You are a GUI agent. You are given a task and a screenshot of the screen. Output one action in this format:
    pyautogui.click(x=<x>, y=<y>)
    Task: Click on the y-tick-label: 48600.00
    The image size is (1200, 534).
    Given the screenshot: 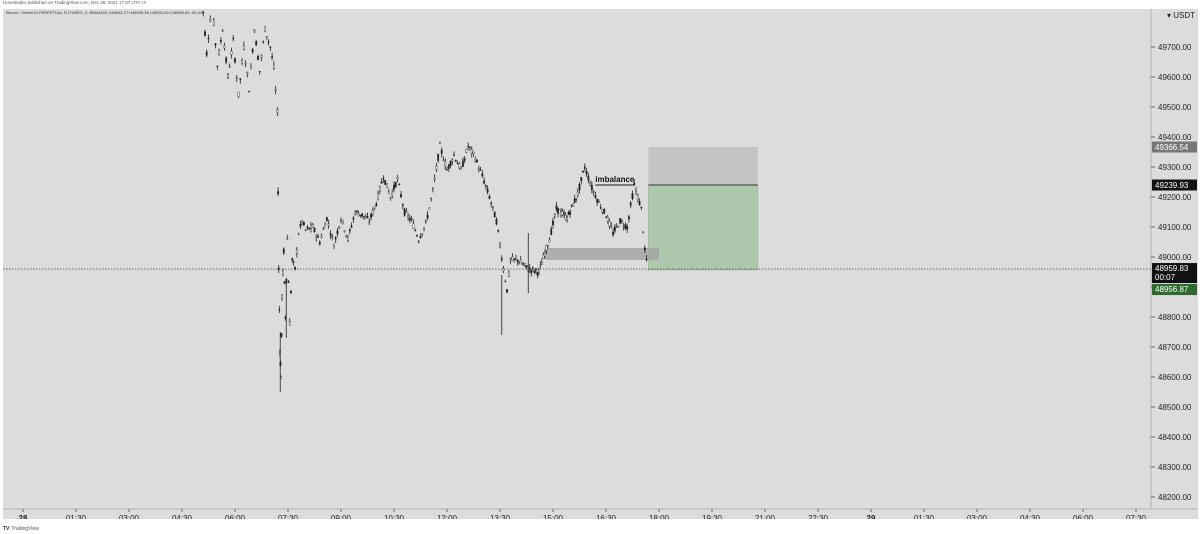 What is the action you would take?
    pyautogui.click(x=1175, y=377)
    